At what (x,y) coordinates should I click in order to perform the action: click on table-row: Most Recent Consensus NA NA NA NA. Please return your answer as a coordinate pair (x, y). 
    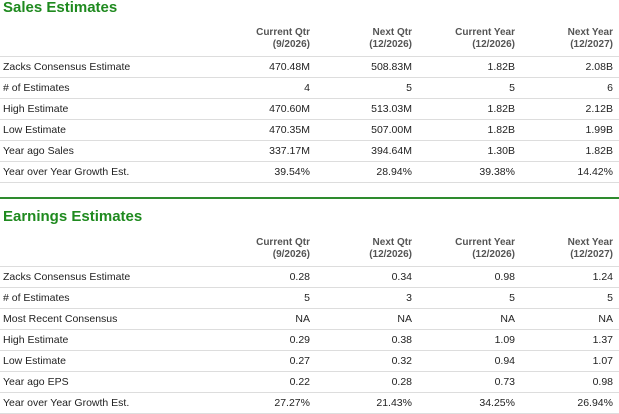
    Looking at the image, I should click on (309, 319).